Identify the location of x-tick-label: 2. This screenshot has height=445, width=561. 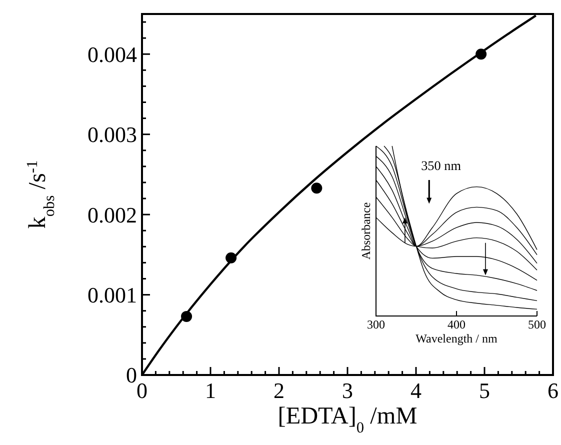
(279, 391).